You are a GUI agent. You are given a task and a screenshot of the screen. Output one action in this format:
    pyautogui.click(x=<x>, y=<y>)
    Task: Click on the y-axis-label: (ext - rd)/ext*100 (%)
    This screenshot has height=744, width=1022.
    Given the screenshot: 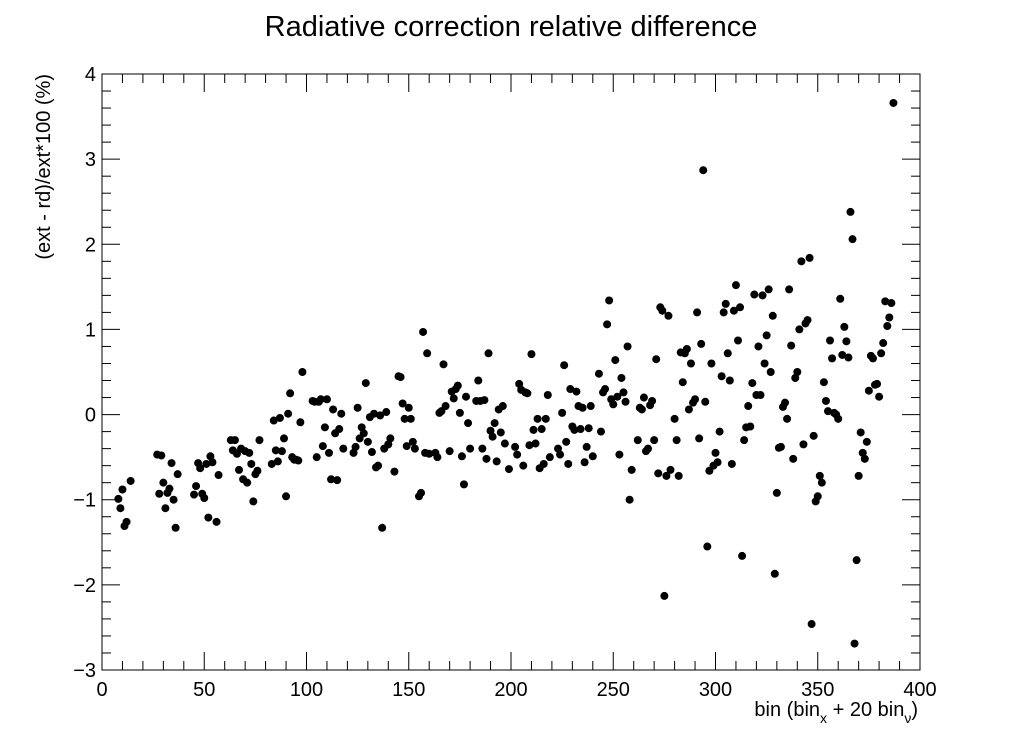 What is the action you would take?
    pyautogui.click(x=44, y=167)
    